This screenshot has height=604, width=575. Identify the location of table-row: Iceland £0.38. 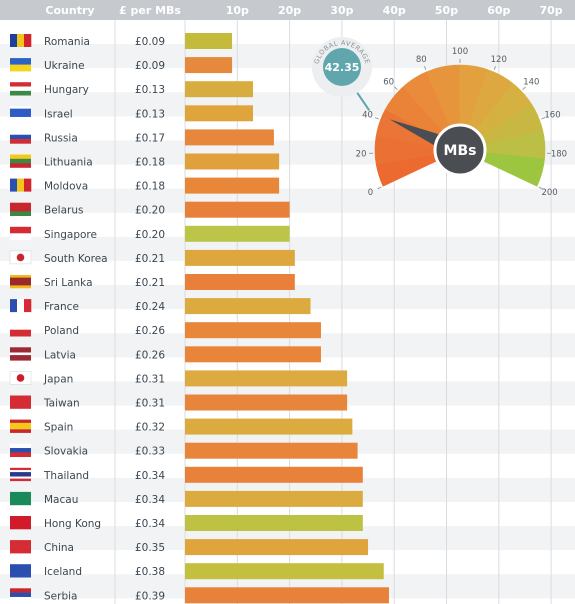
(197, 571).